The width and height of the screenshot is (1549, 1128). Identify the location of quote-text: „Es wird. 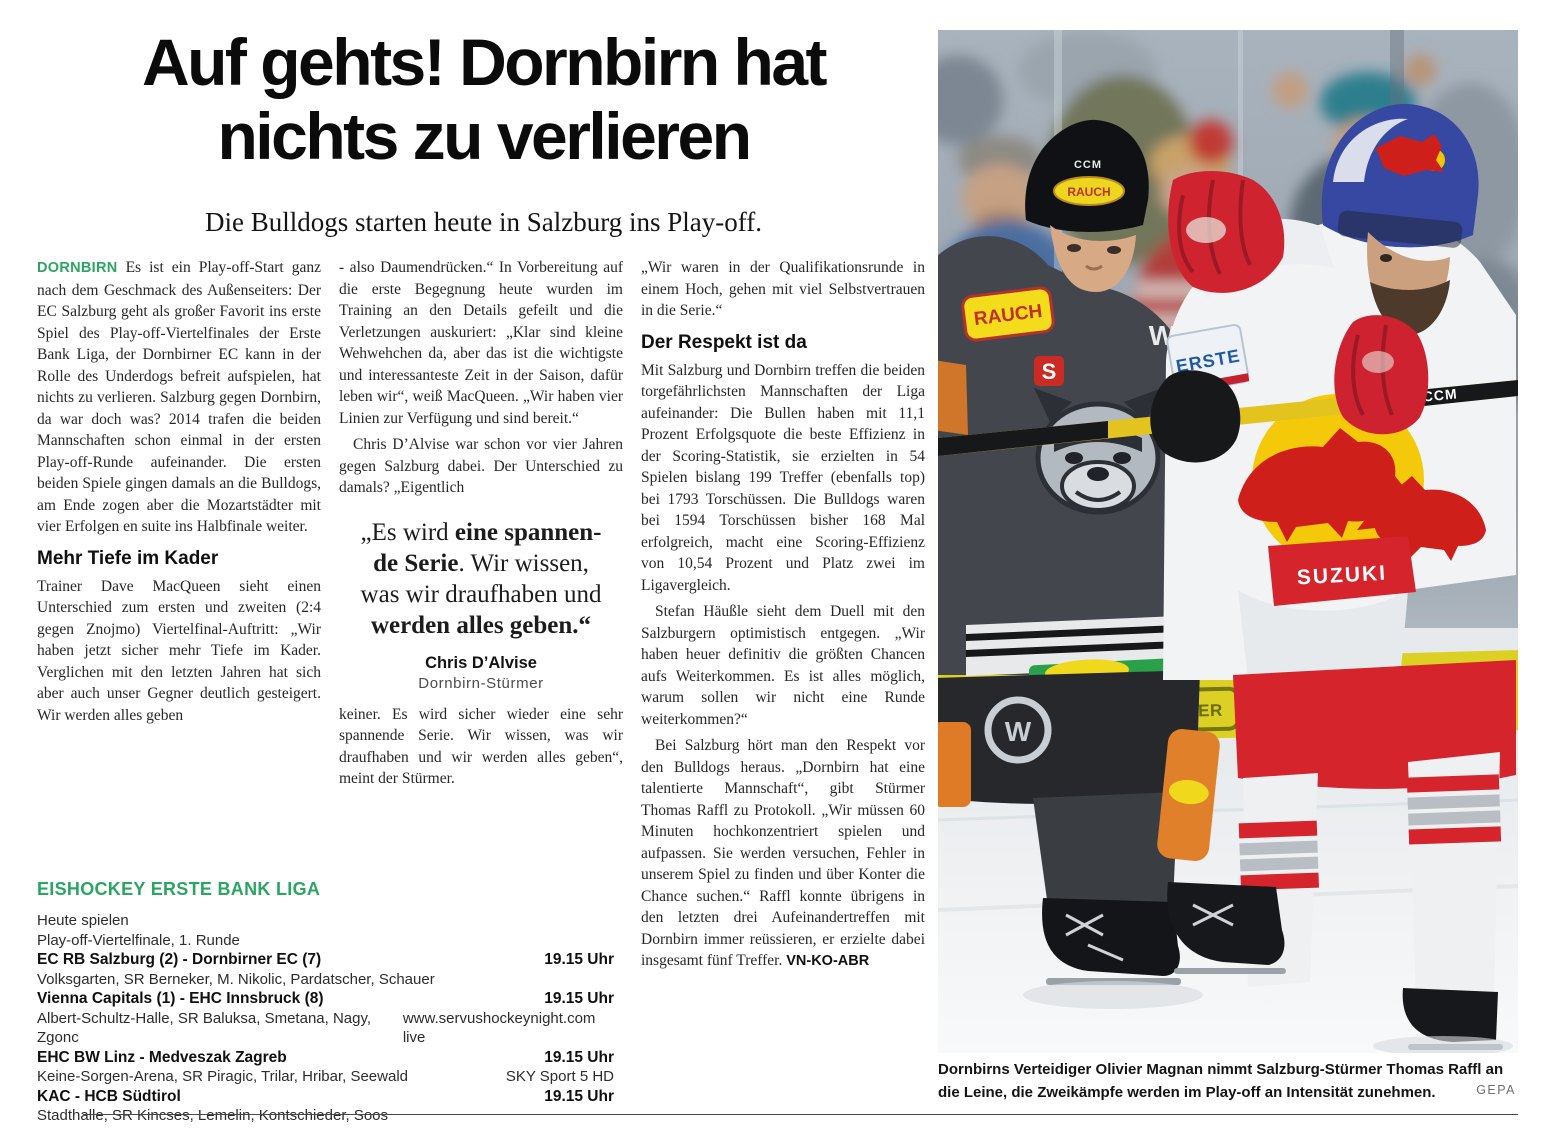
(407, 532).